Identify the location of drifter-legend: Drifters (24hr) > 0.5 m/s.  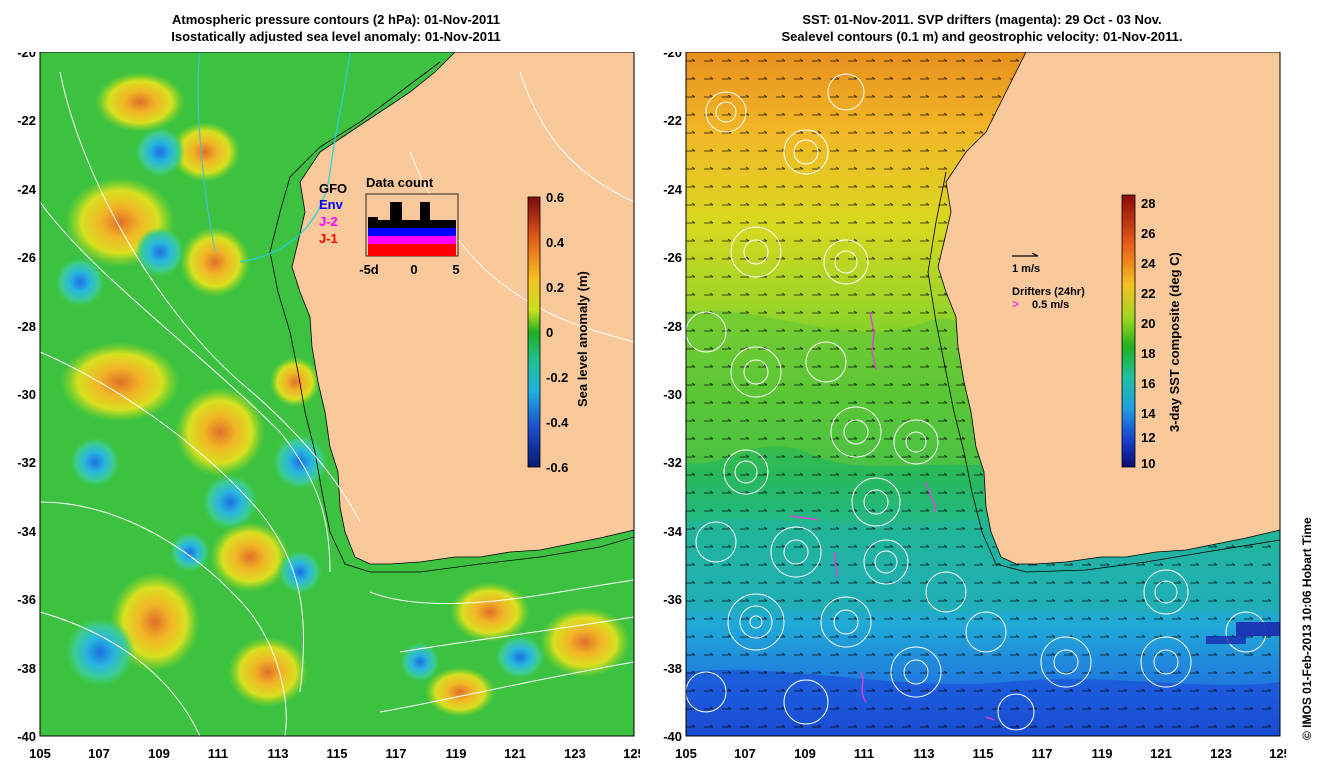
(1048, 298).